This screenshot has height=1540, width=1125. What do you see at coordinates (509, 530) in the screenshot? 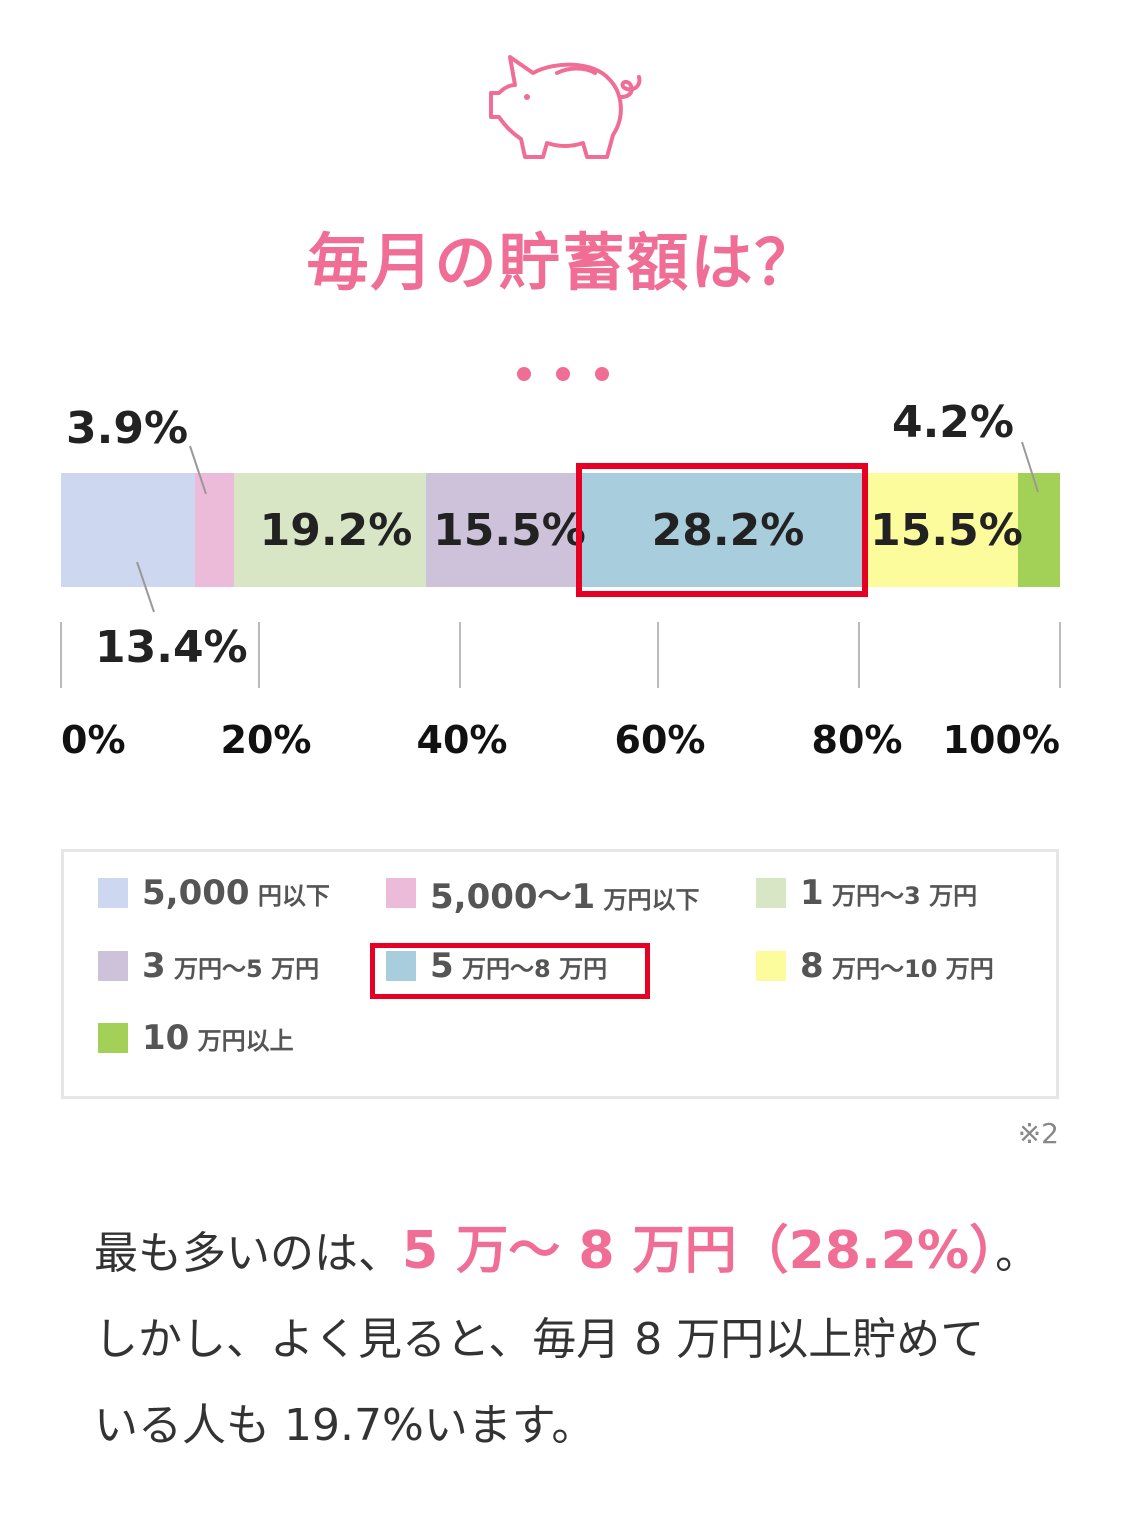
I see `bar-label-3: 15.5%` at bounding box center [509, 530].